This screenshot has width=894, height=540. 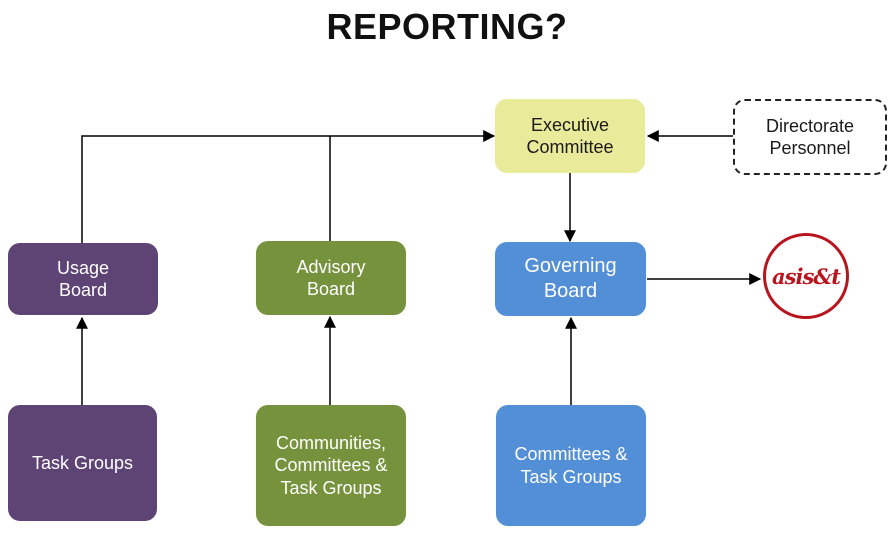 What do you see at coordinates (288, 186) in the screenshot?
I see `usage-to-executive-arrow` at bounding box center [288, 186].